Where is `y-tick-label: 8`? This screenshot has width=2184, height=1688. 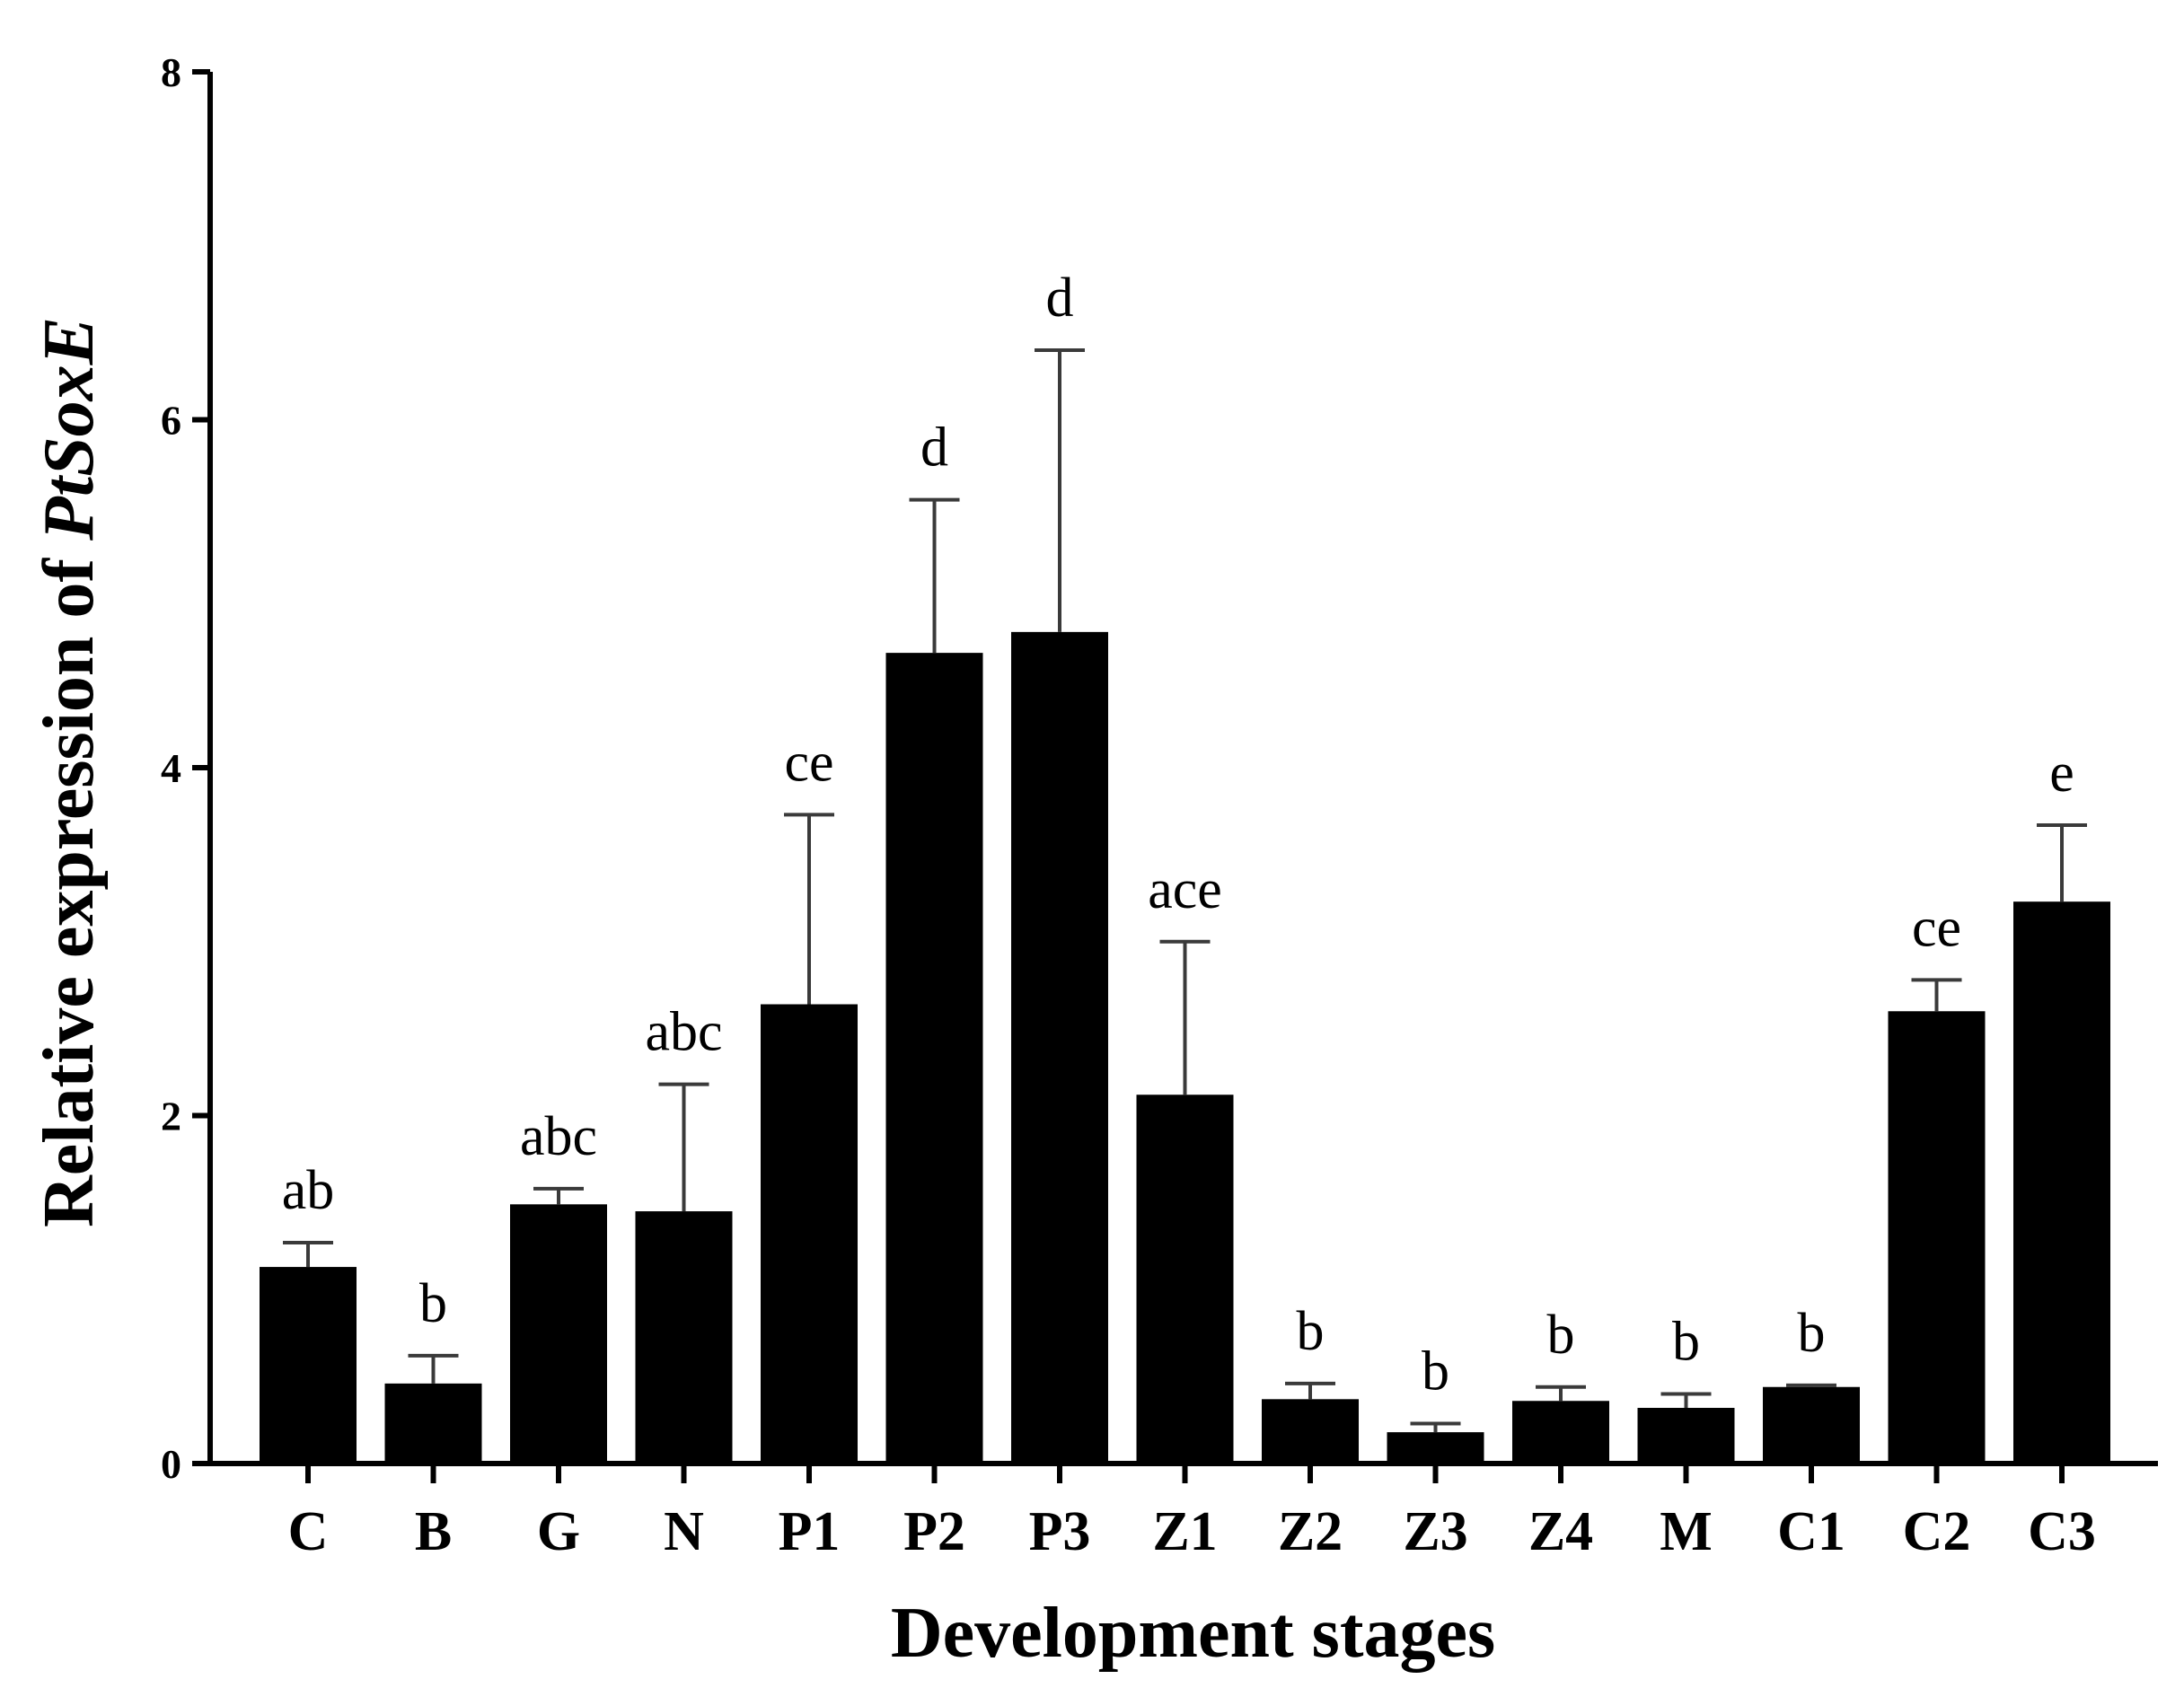 y-tick-label: 8 is located at coordinates (171, 72).